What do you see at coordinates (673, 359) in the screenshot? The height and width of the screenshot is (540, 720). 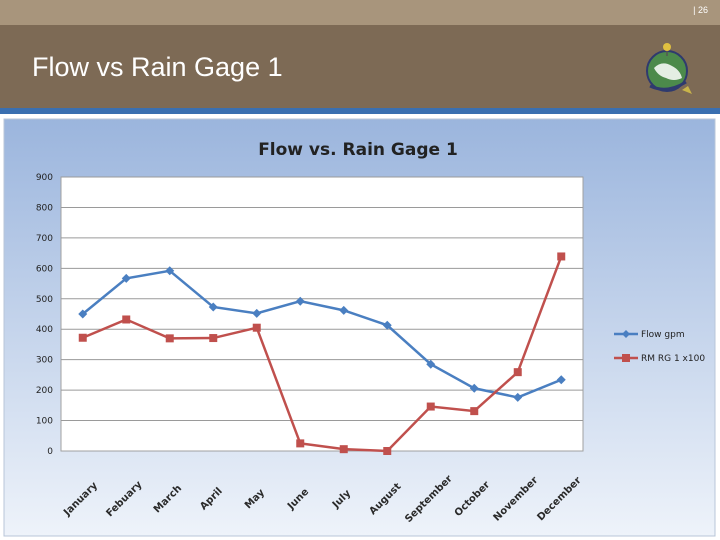 I see `legend-label: RM RG 1 x100` at bounding box center [673, 359].